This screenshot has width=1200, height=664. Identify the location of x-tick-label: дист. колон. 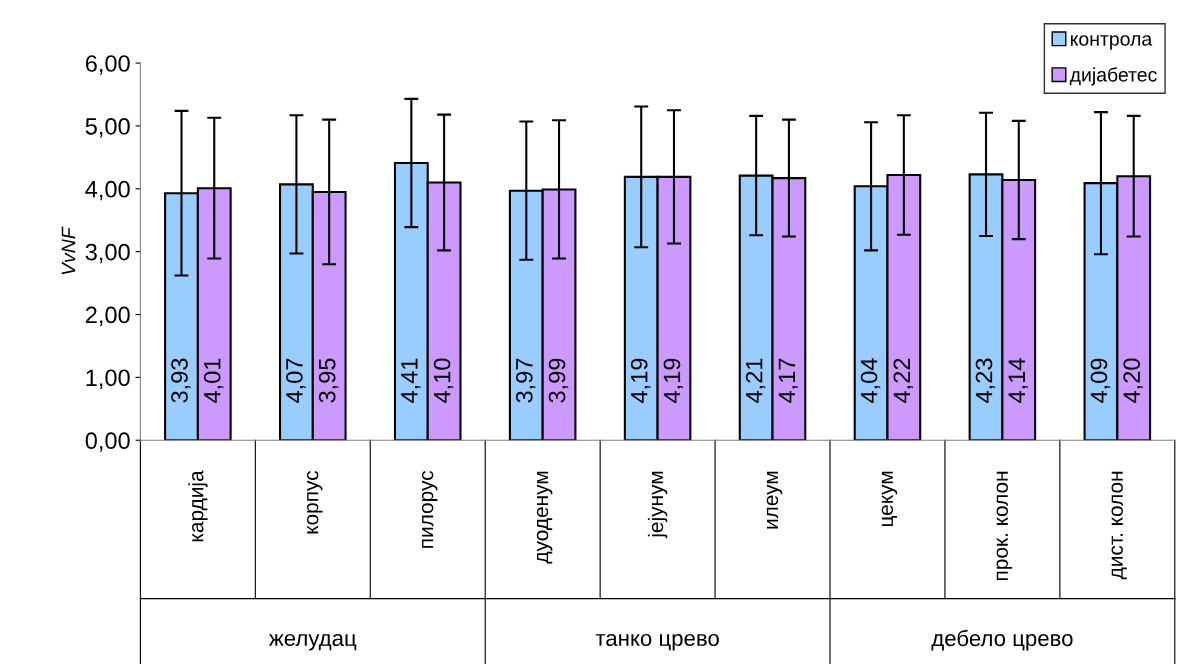
(1119, 525).